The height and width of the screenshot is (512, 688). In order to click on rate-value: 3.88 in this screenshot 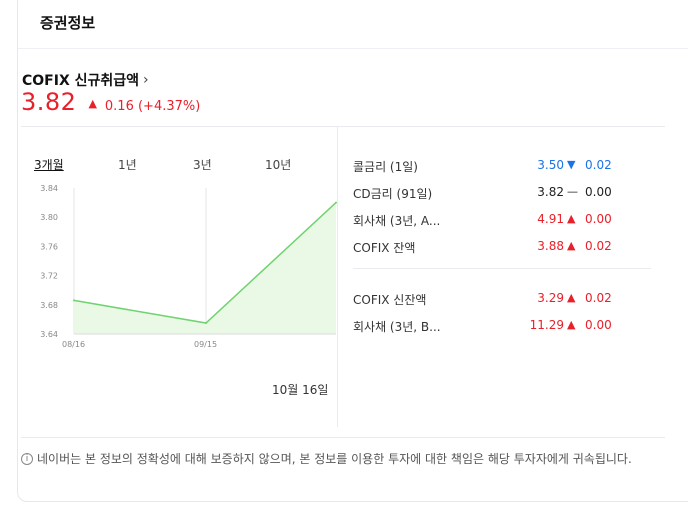, I will do `click(550, 246)`.